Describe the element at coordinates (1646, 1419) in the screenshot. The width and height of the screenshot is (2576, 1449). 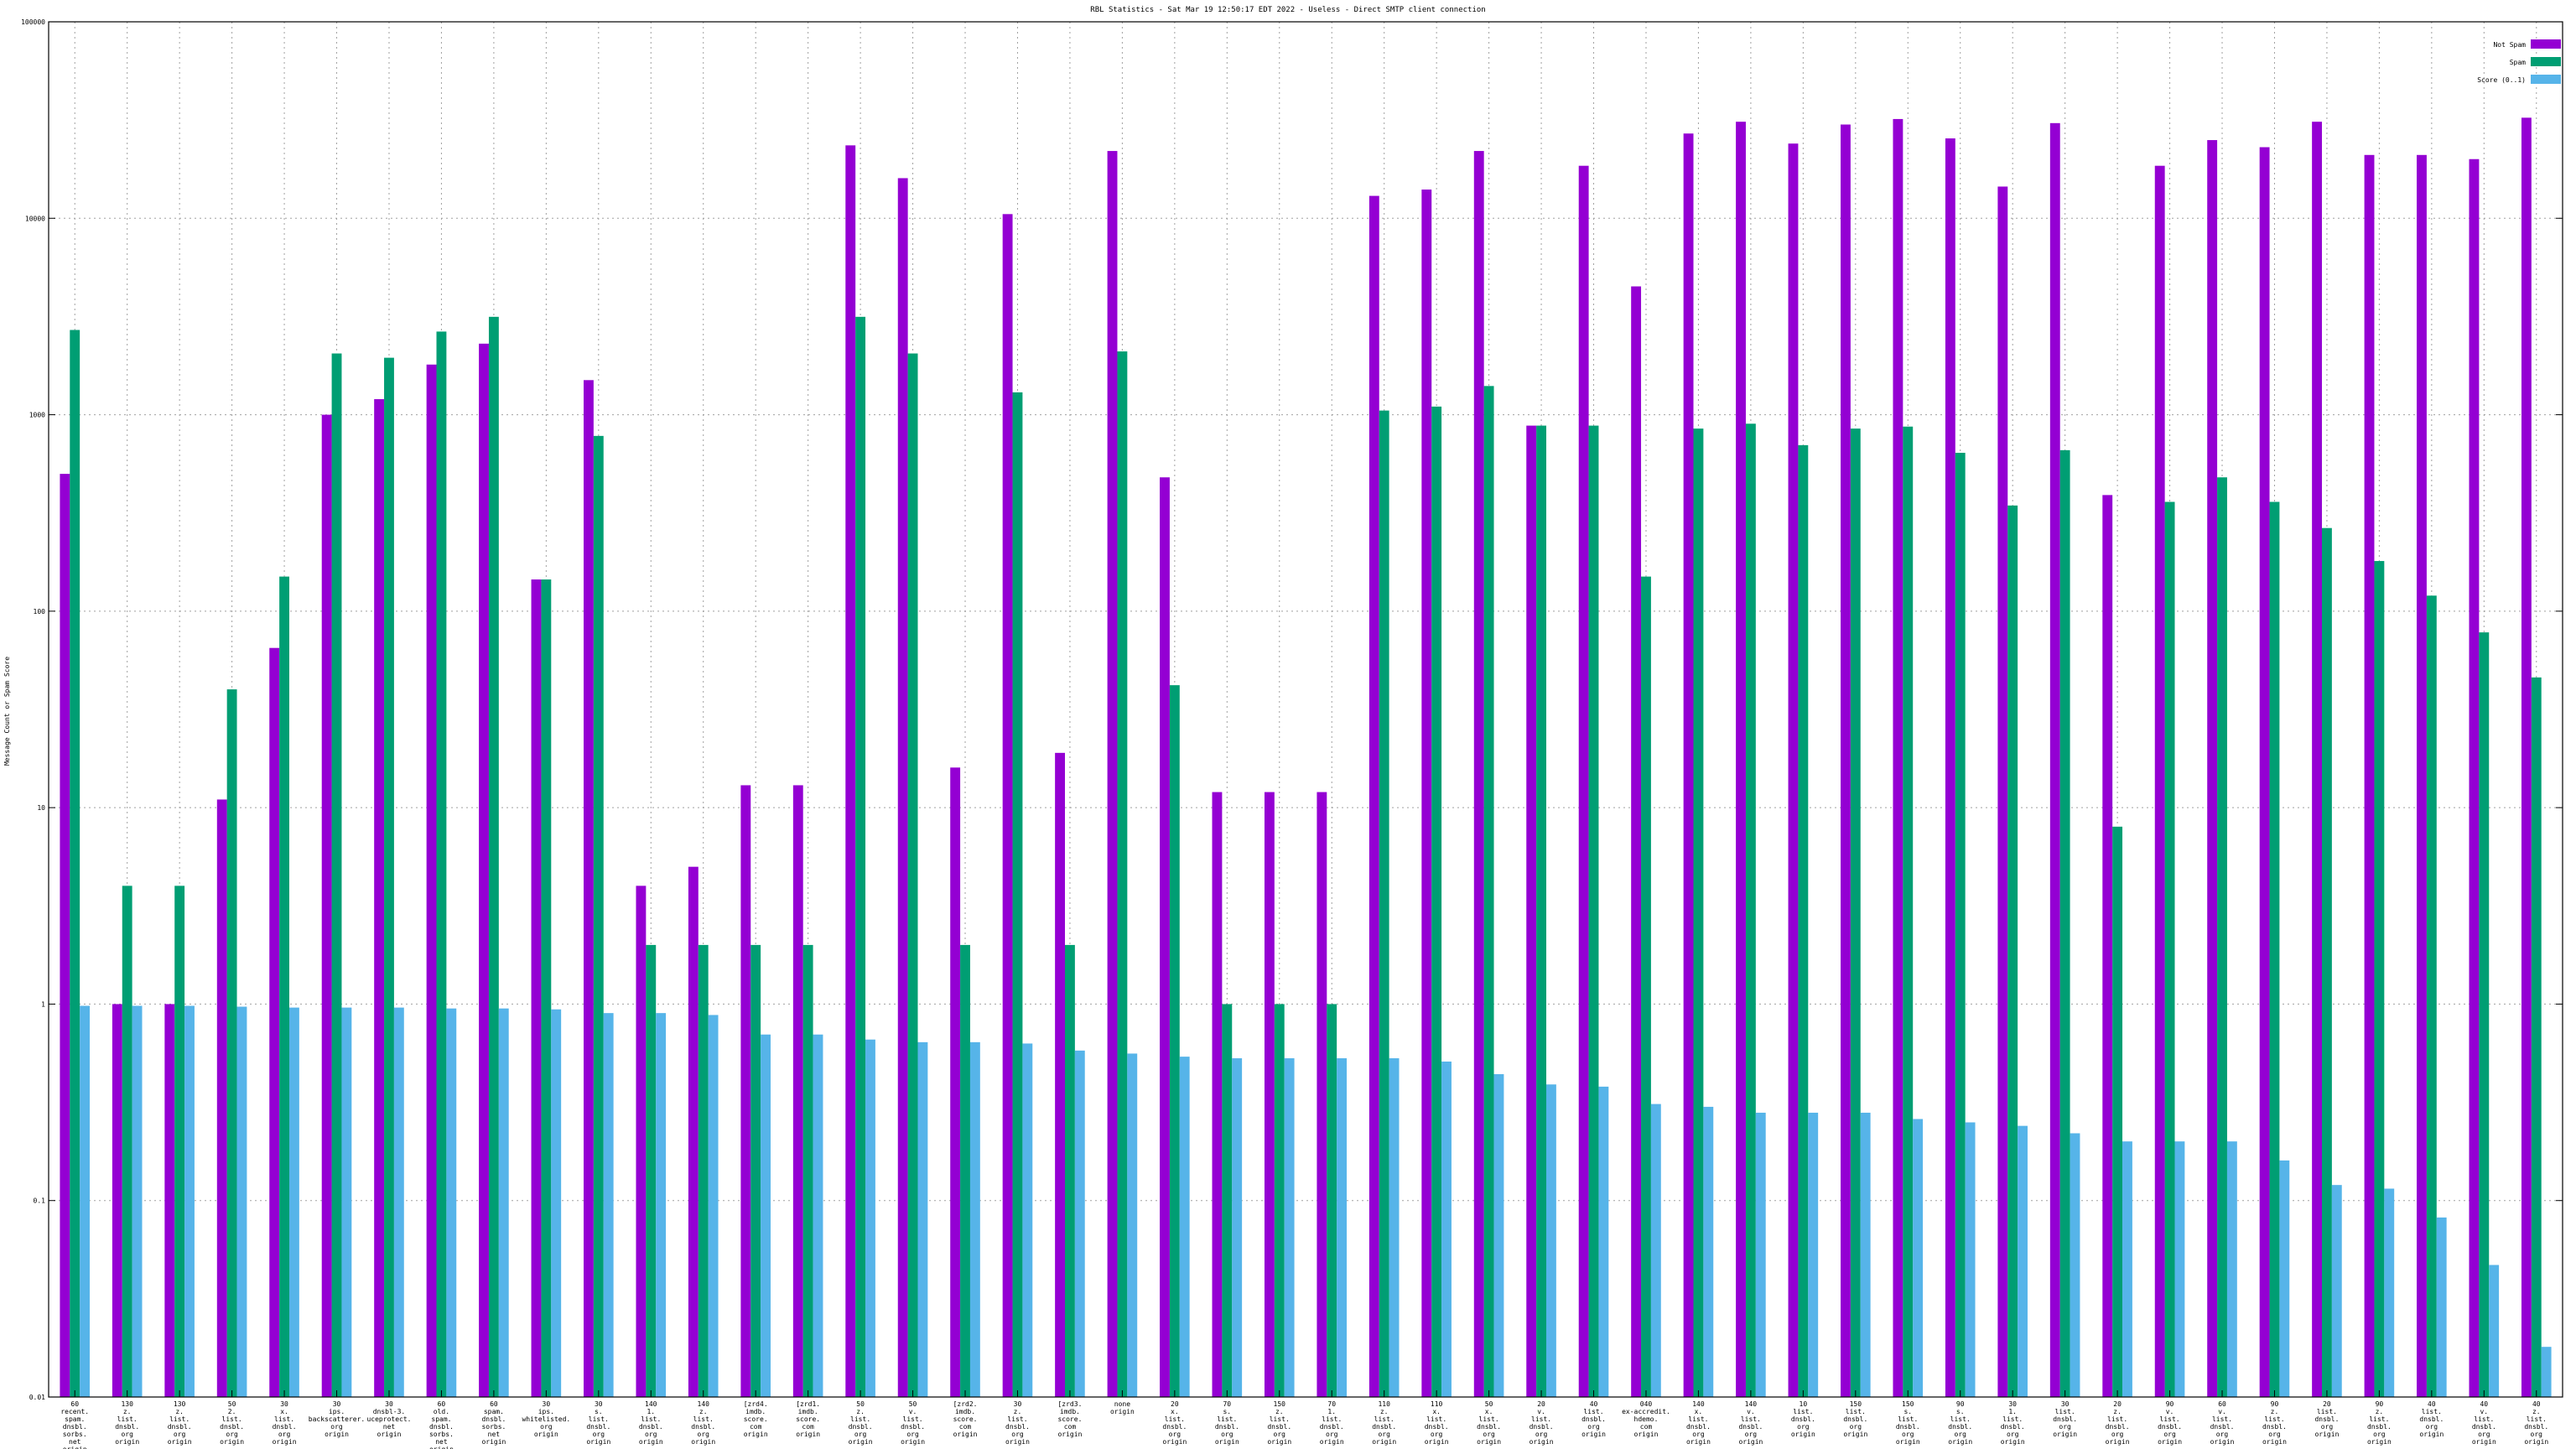
I see `x-tick-label: 040 ex-accredit. hdemo. com origin` at that location.